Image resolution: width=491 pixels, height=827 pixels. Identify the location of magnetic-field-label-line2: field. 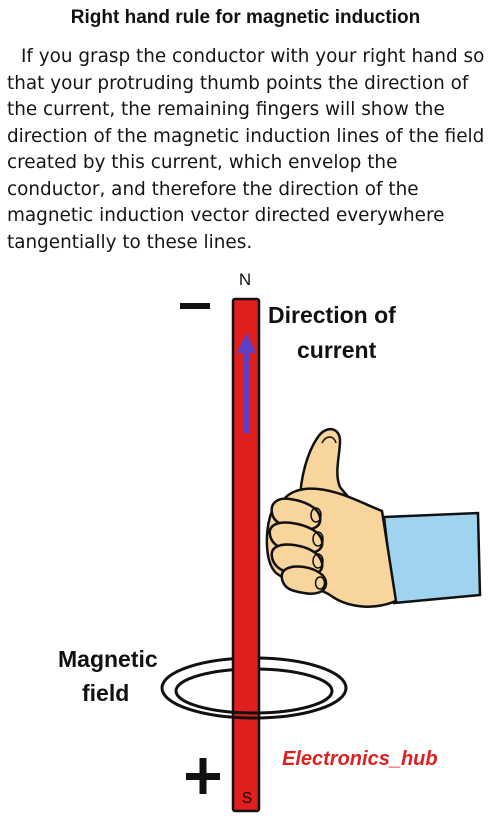
(105, 693).